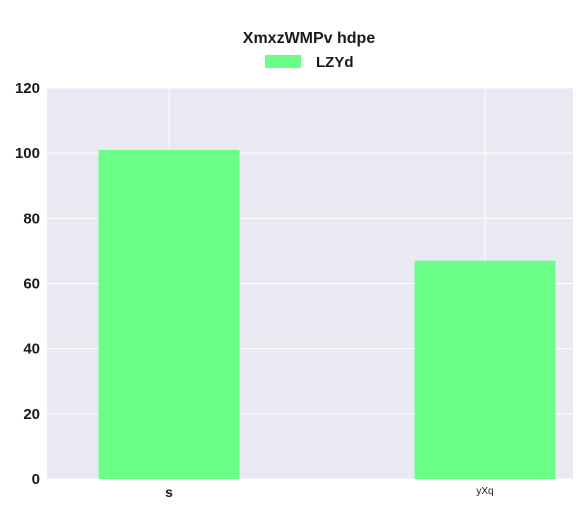 The height and width of the screenshot is (511, 584). What do you see at coordinates (484, 491) in the screenshot?
I see `x-tick-label: yXq` at bounding box center [484, 491].